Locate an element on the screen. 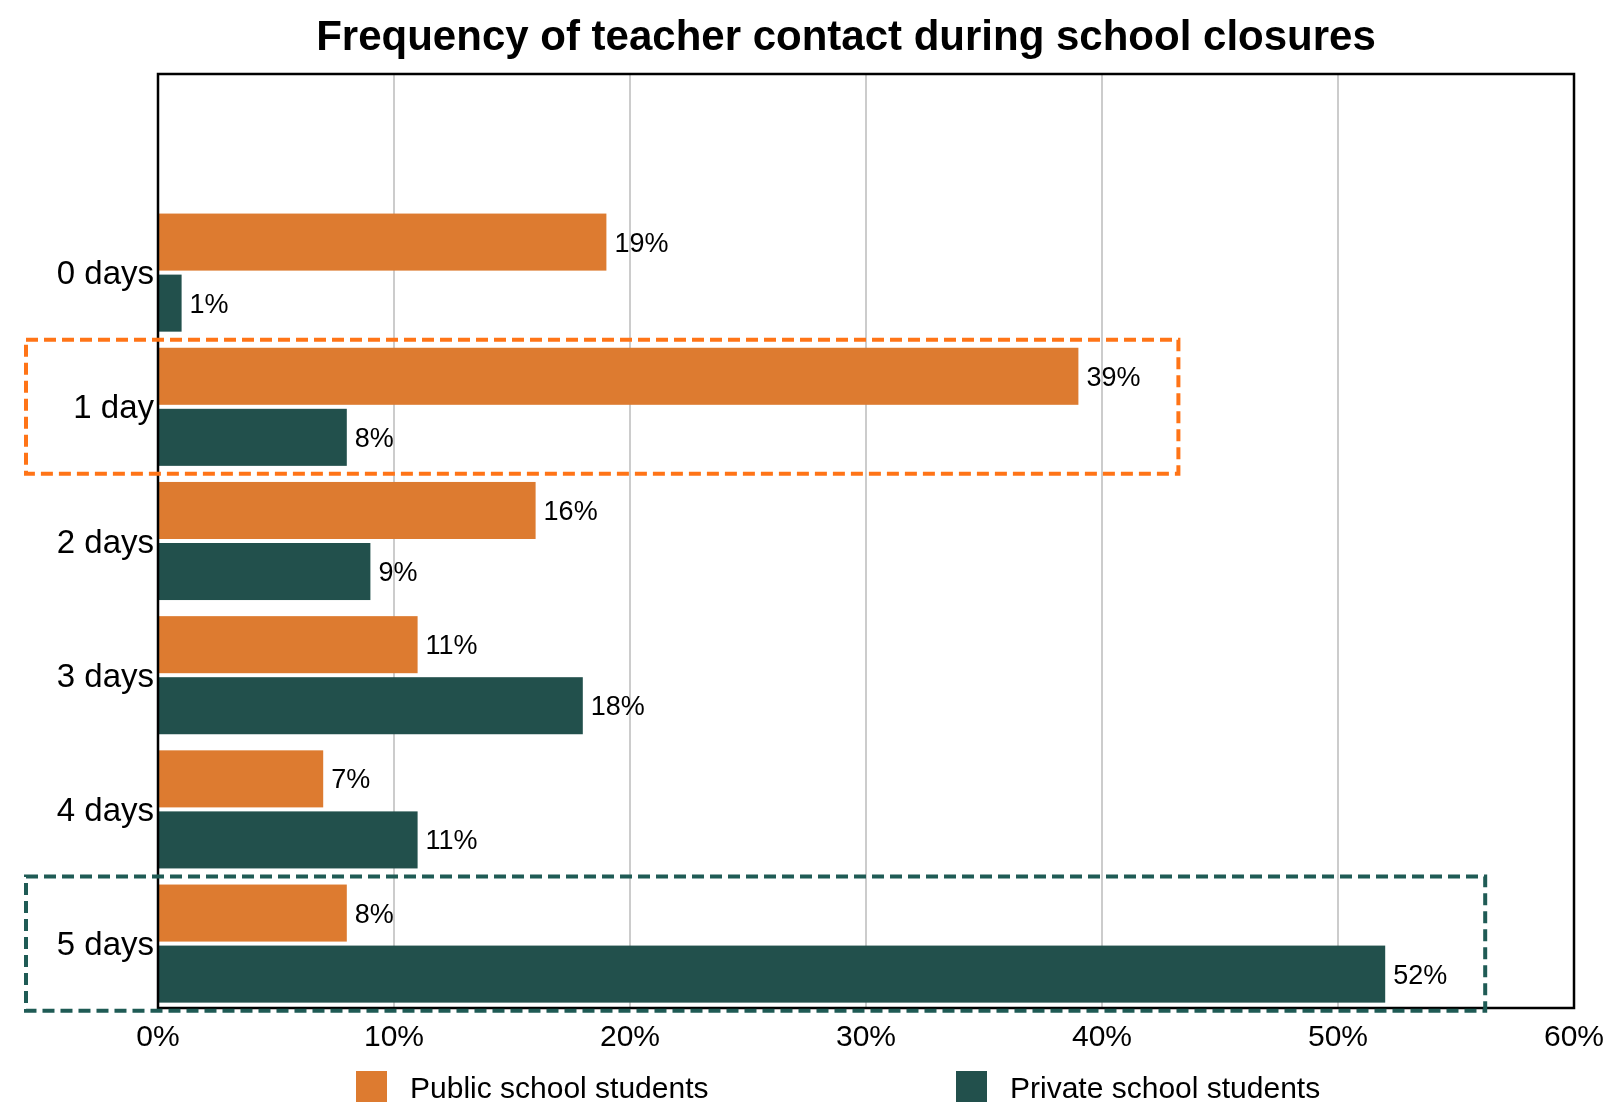  y-tick-label: 5 days is located at coordinates (105, 944).